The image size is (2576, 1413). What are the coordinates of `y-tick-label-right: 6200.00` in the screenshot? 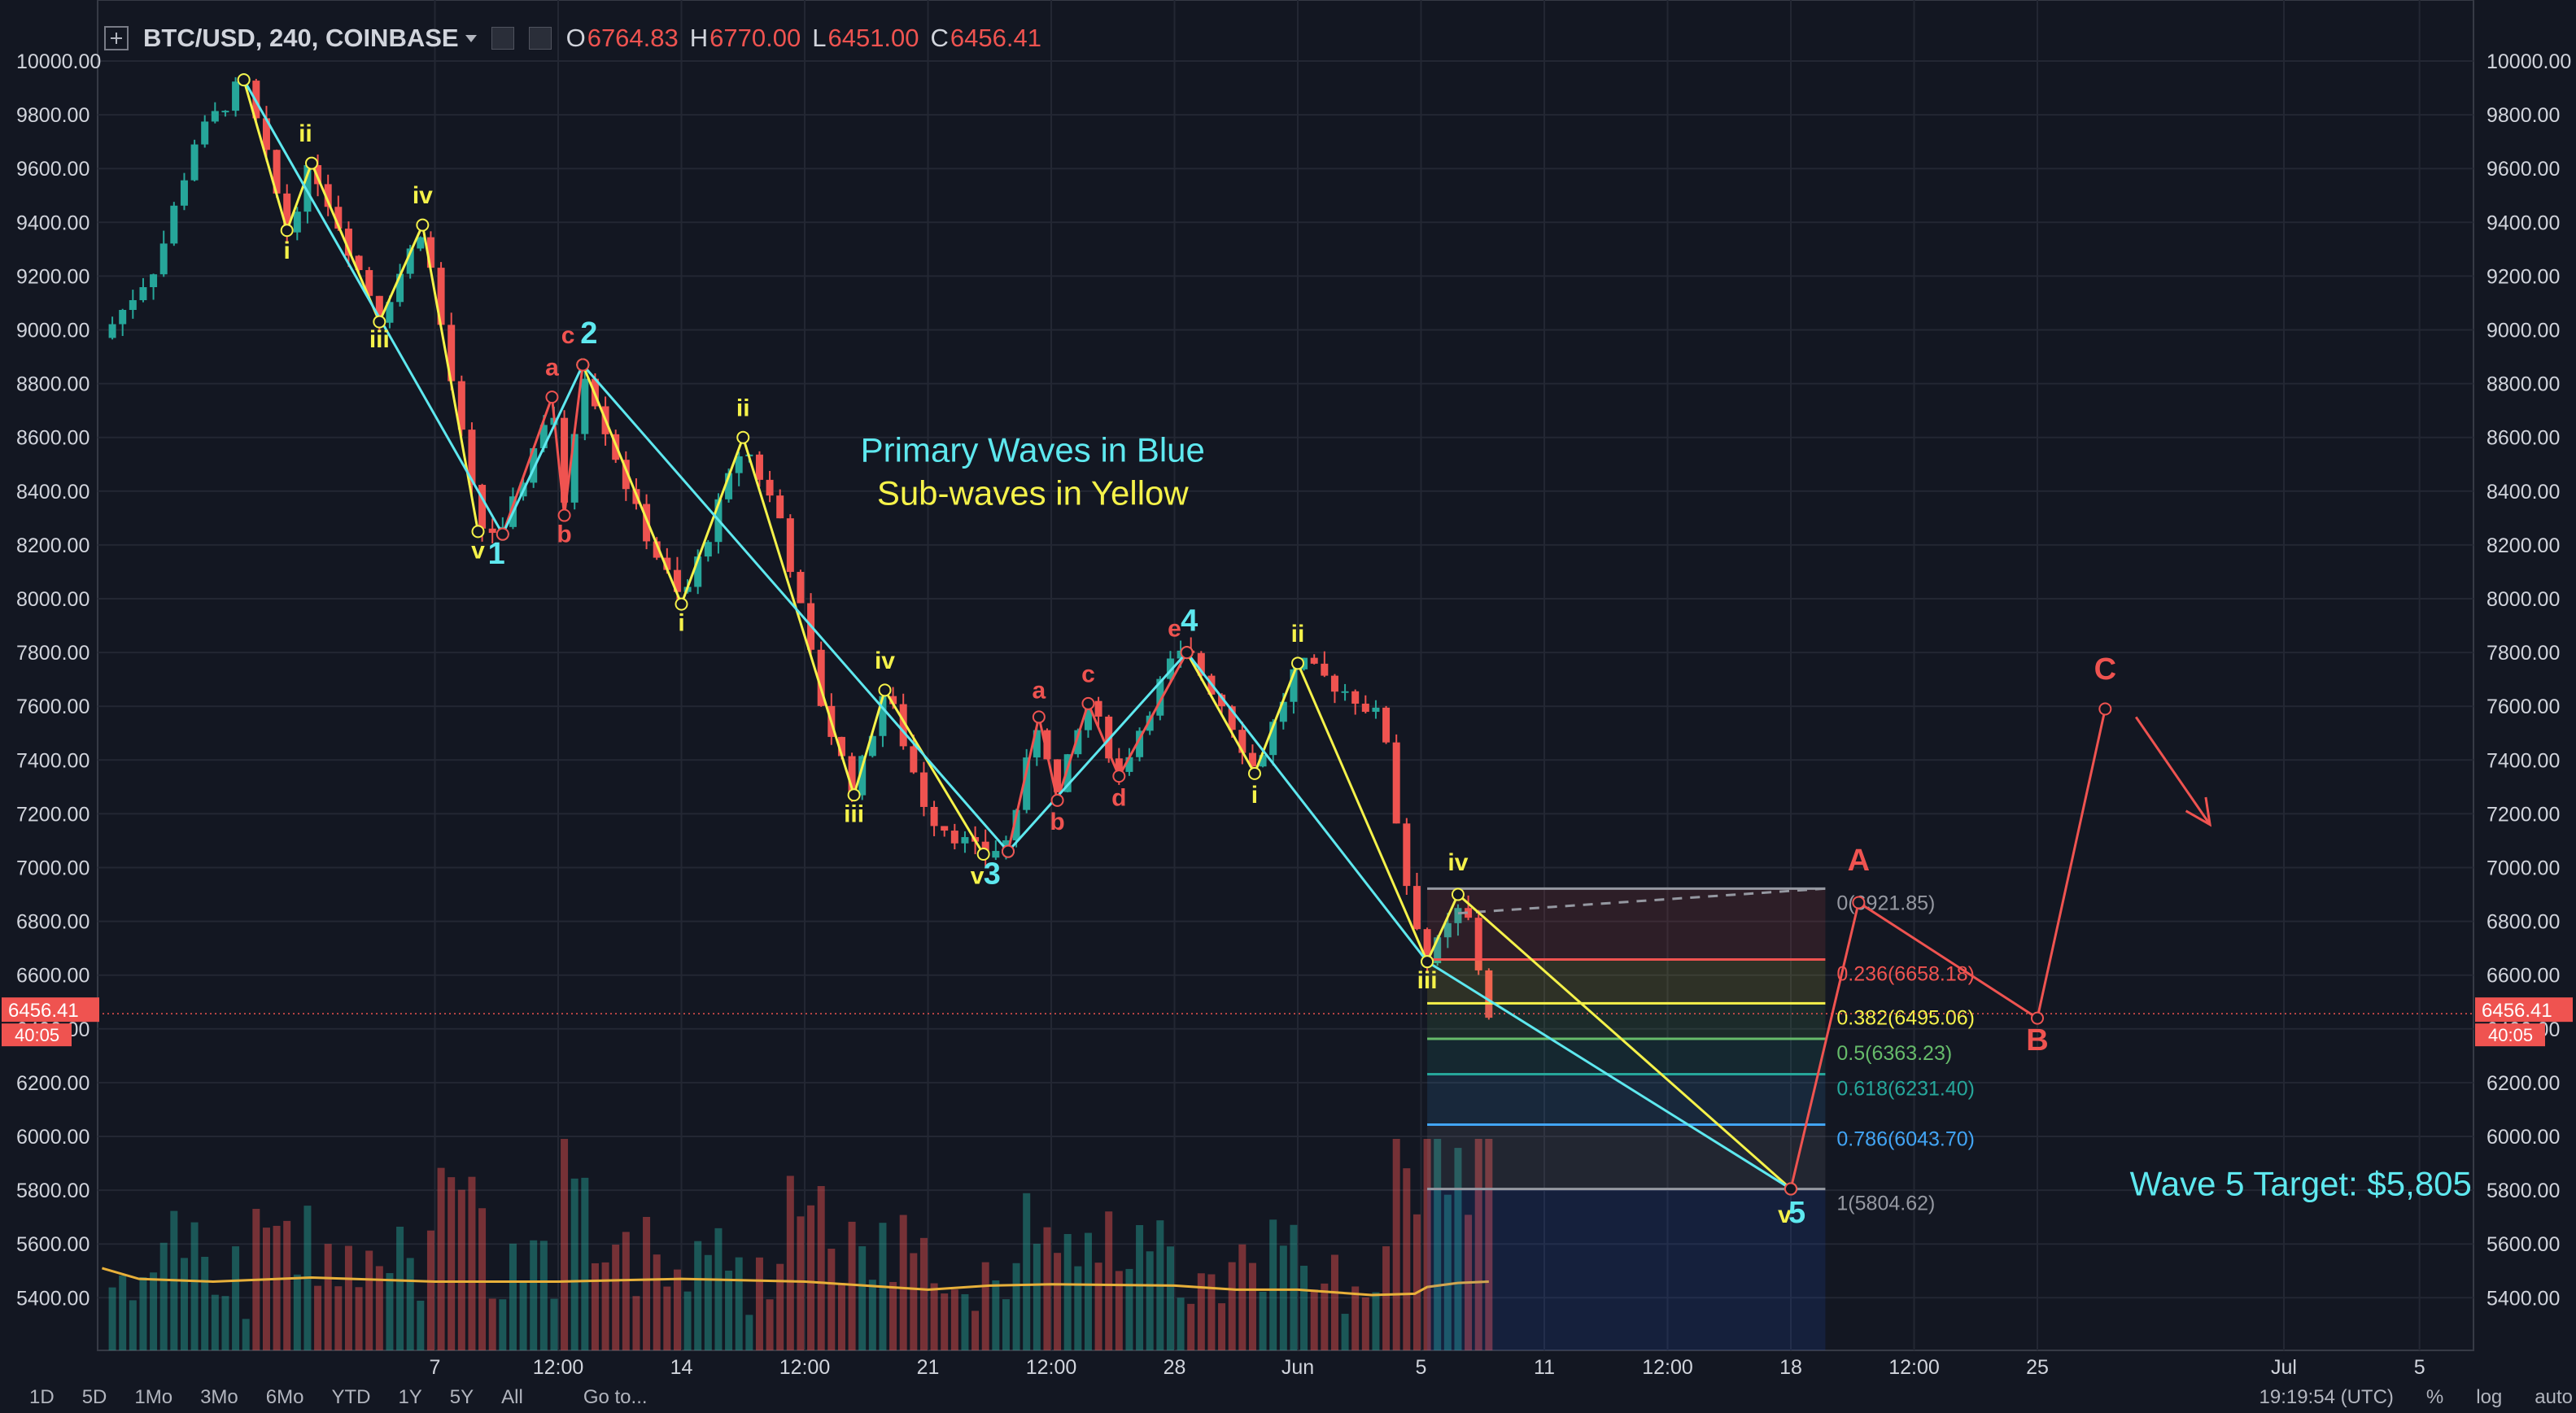 It's located at (2523, 1083).